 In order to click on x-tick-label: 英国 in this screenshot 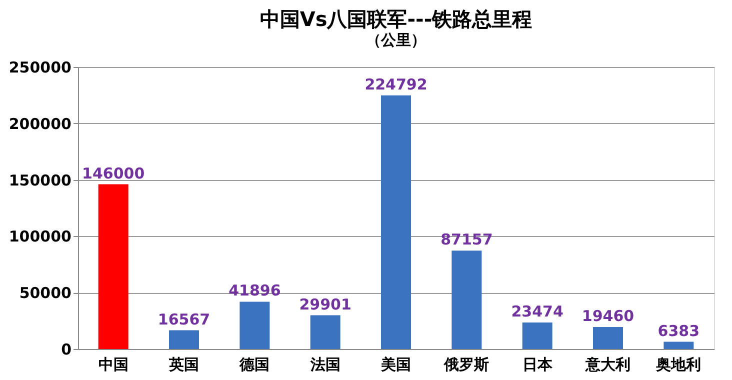, I will do `click(183, 365)`.